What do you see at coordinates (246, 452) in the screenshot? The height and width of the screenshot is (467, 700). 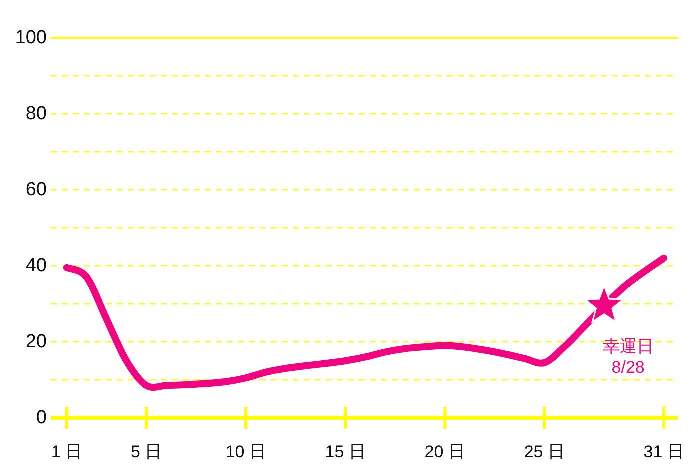 I see `x-tick-label: 10 日` at bounding box center [246, 452].